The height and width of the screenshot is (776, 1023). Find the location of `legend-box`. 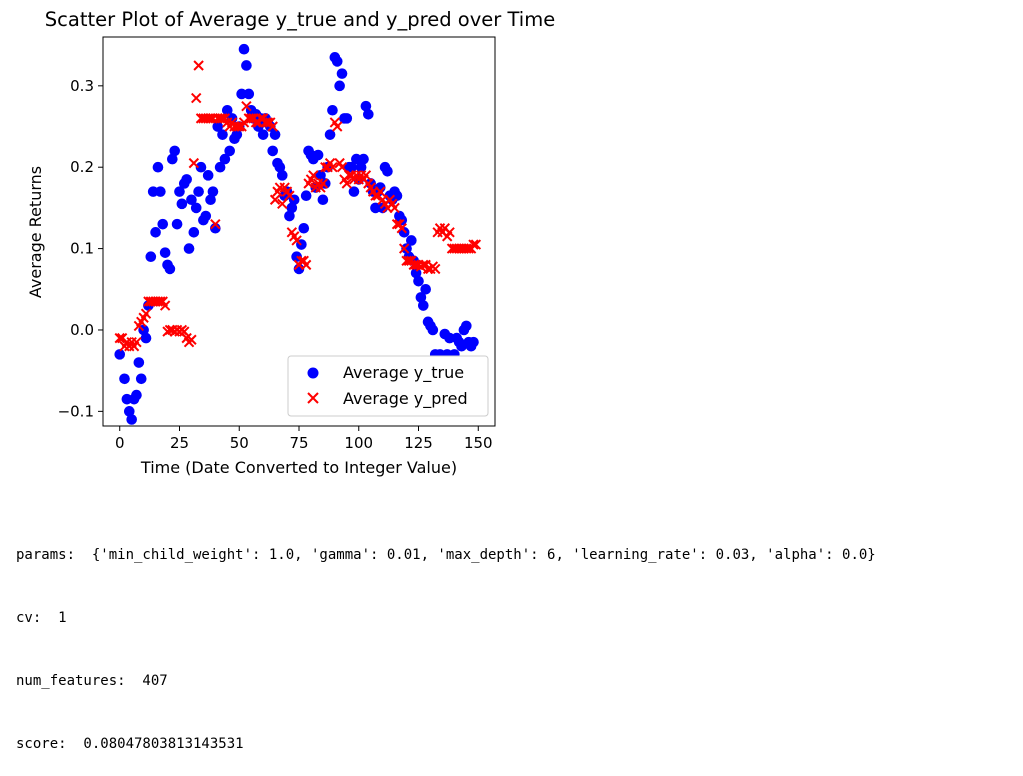

legend-box is located at coordinates (388, 386).